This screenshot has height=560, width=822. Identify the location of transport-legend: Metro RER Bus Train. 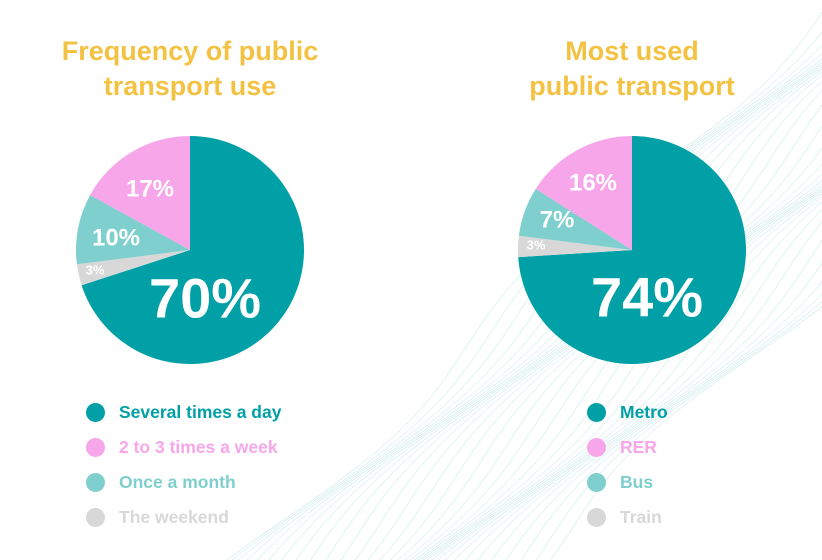
(627, 465).